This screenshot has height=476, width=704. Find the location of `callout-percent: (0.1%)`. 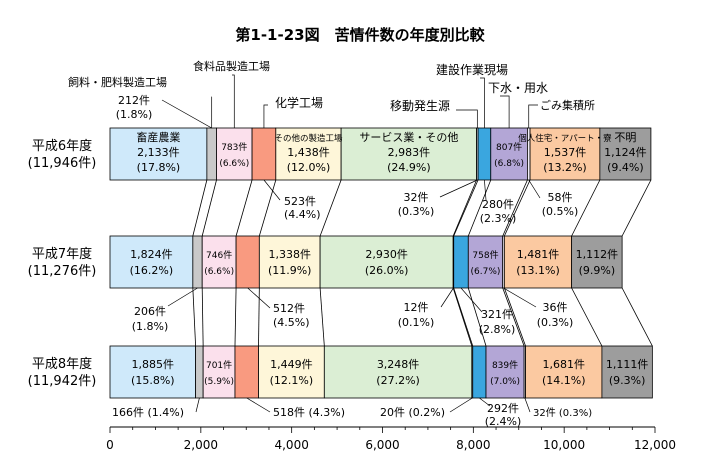

callout-percent: (0.1%) is located at coordinates (416, 322).